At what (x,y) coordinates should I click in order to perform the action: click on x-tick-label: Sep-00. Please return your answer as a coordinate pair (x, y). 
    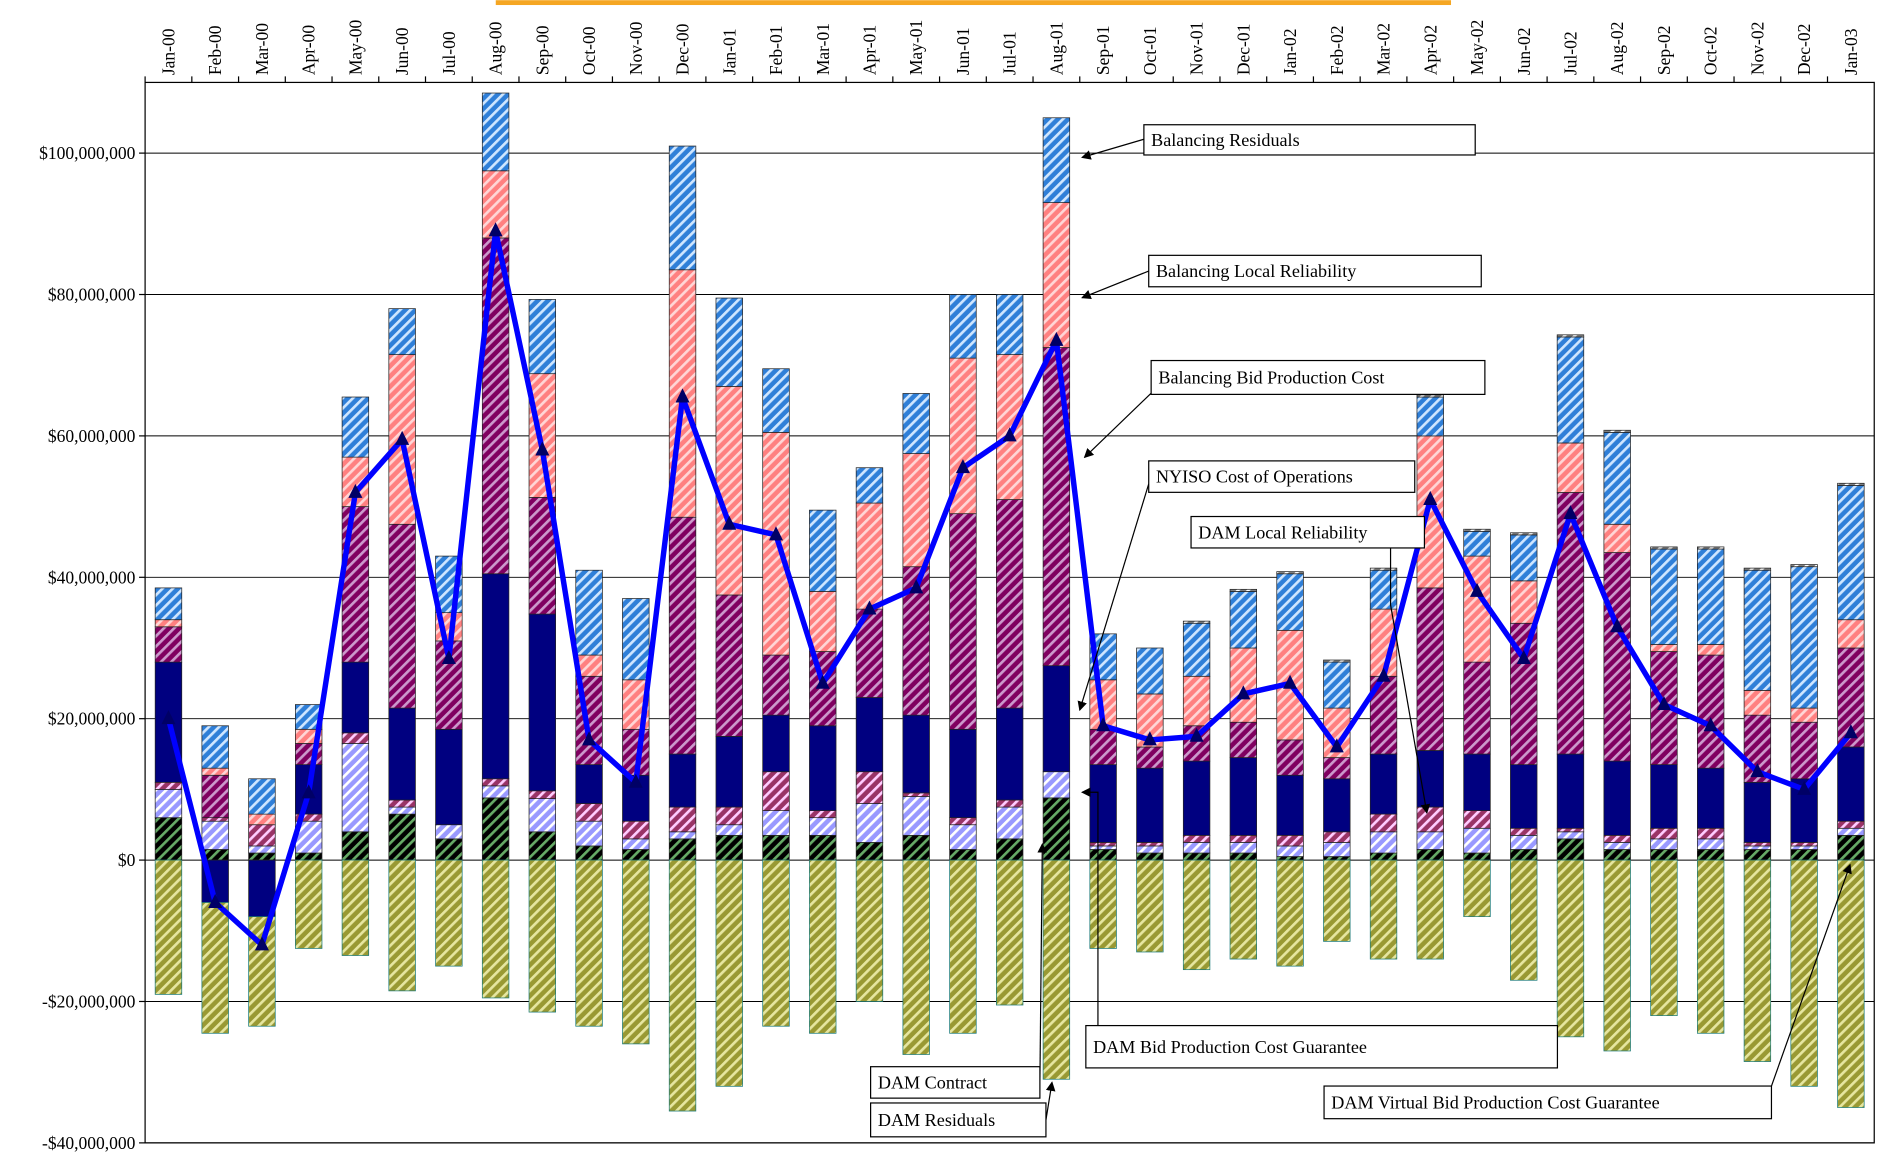
    Looking at the image, I should click on (542, 50).